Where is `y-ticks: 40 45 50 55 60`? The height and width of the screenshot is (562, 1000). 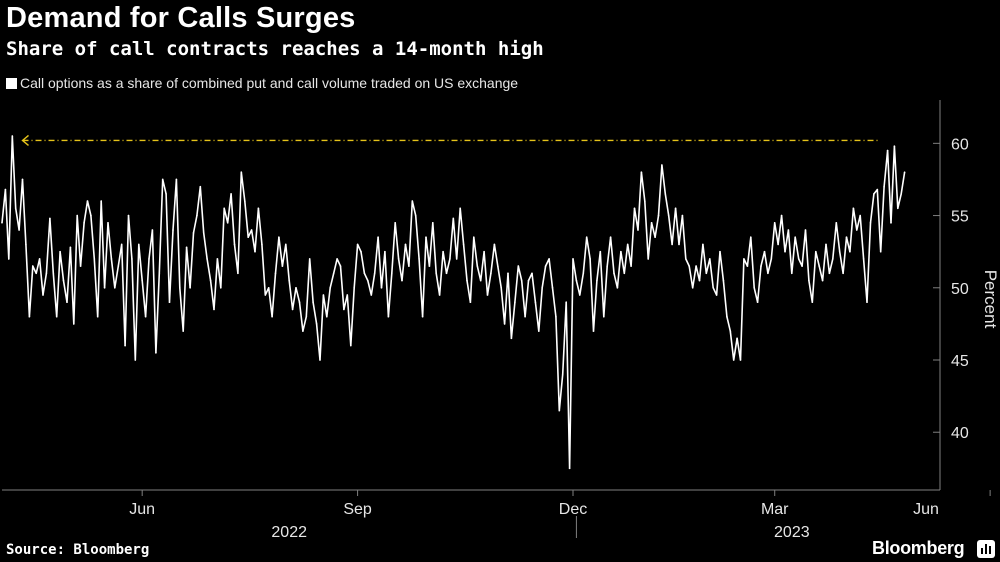 y-ticks: 40 45 50 55 60 is located at coordinates (951, 289).